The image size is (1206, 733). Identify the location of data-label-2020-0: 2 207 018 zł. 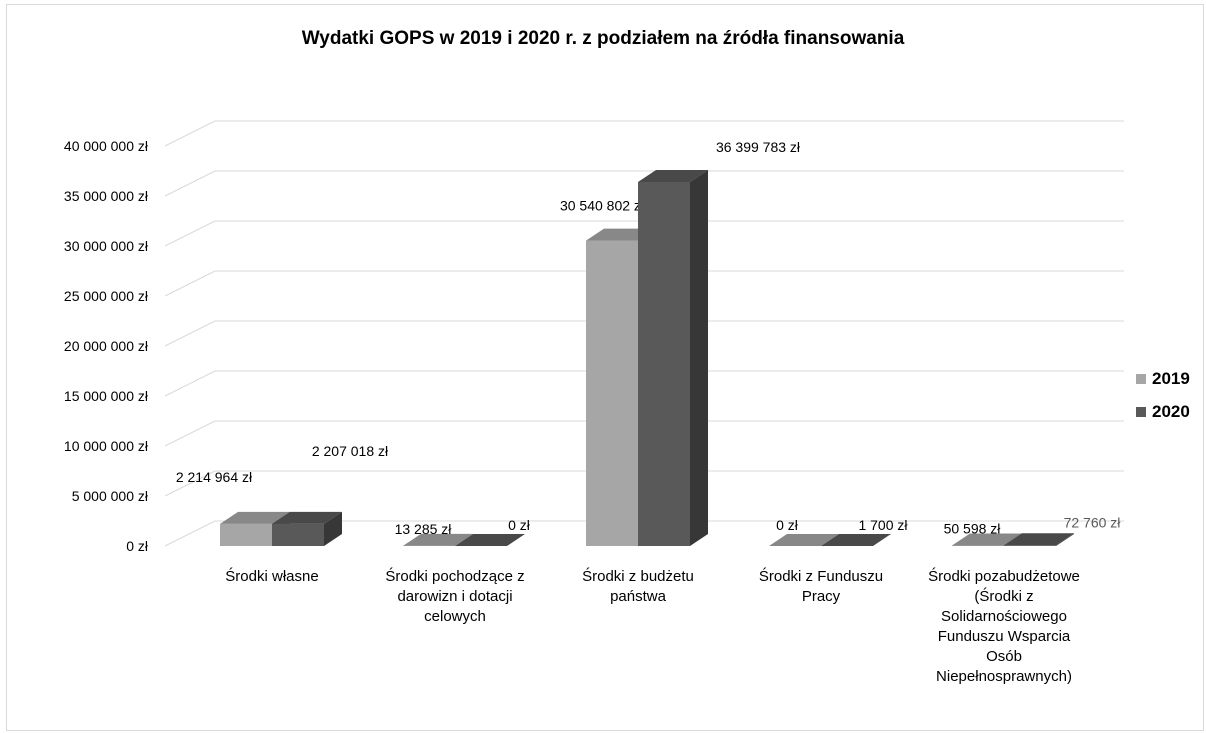
(350, 451).